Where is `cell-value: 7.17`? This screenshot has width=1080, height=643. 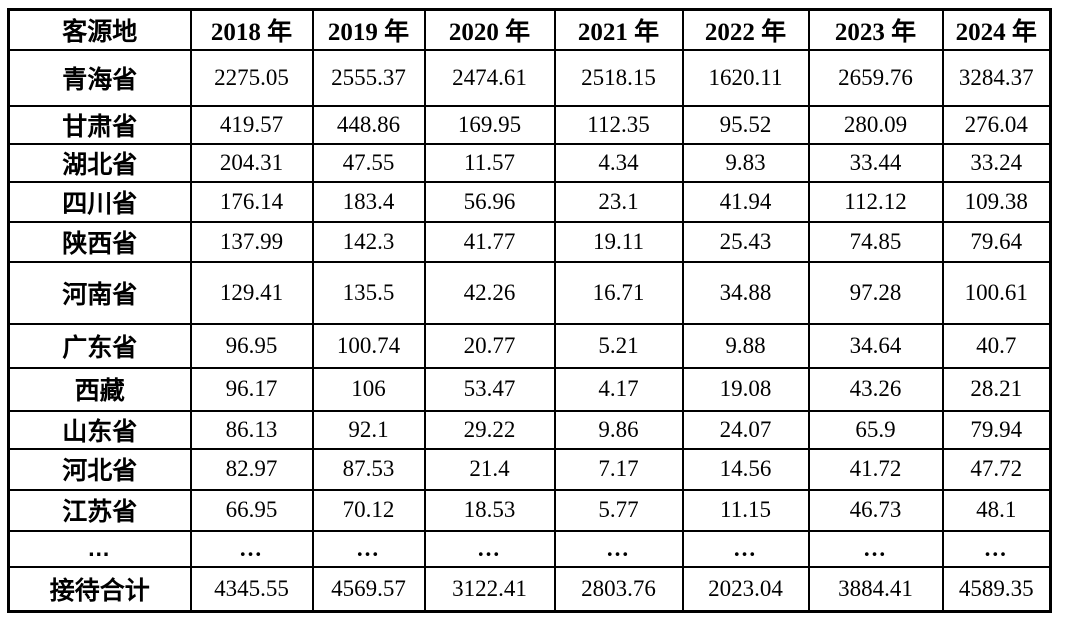
cell-value: 7.17 is located at coordinates (618, 469).